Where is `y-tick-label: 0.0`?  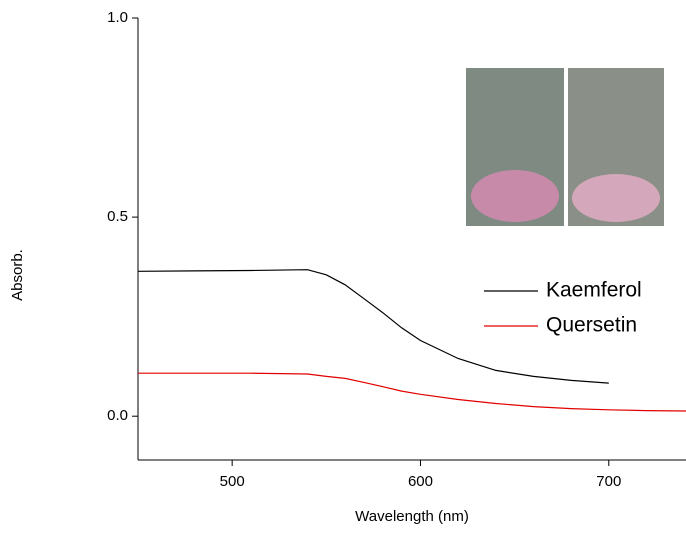
y-tick-label: 0.0 is located at coordinates (117, 415).